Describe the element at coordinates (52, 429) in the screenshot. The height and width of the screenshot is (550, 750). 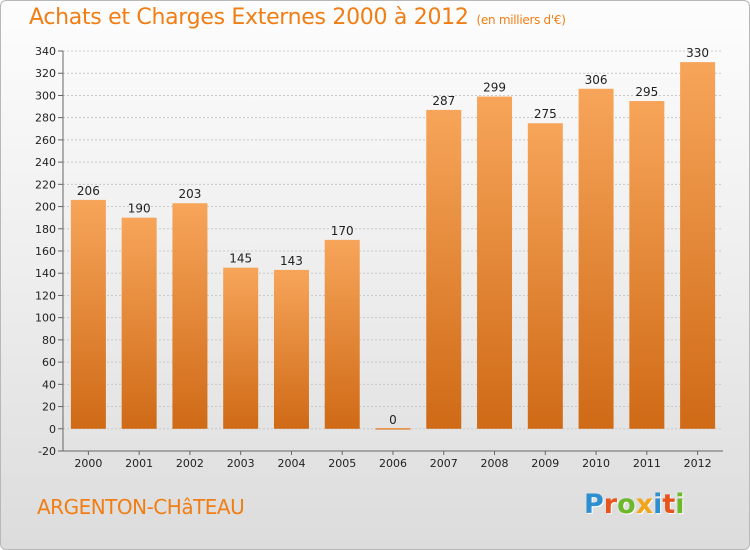
I see `y-tick-label: 0` at that location.